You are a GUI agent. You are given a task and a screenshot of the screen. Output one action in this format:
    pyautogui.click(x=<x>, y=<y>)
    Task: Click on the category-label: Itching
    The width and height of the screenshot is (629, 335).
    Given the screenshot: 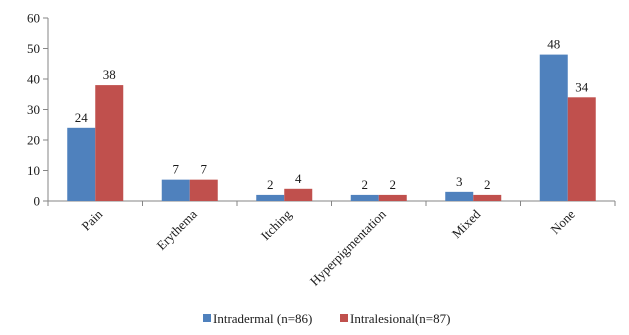 What is the action you would take?
    pyautogui.click(x=276, y=224)
    